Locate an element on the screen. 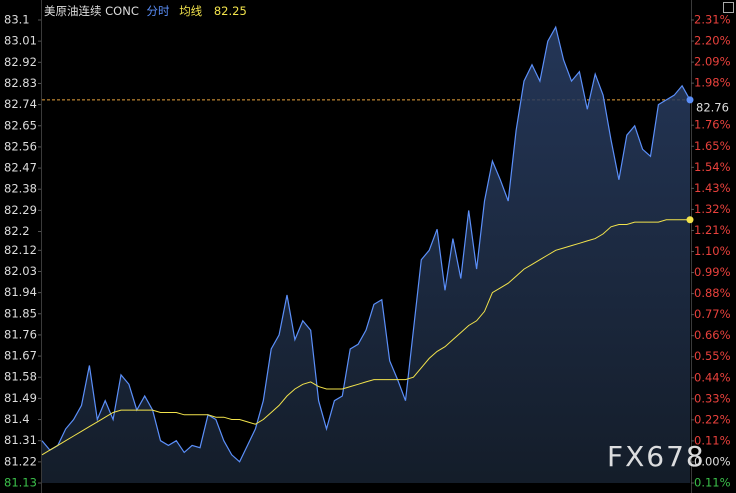  y2-tick-label: 0.77% is located at coordinates (712, 314).